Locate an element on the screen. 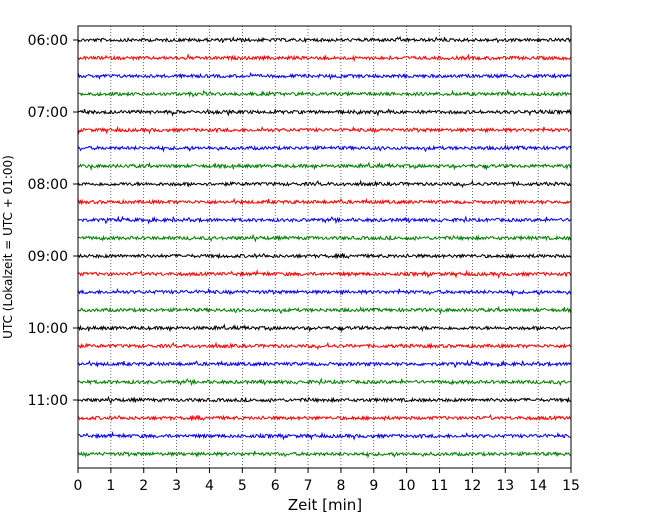  x-tick-label: 1 is located at coordinates (110, 486).